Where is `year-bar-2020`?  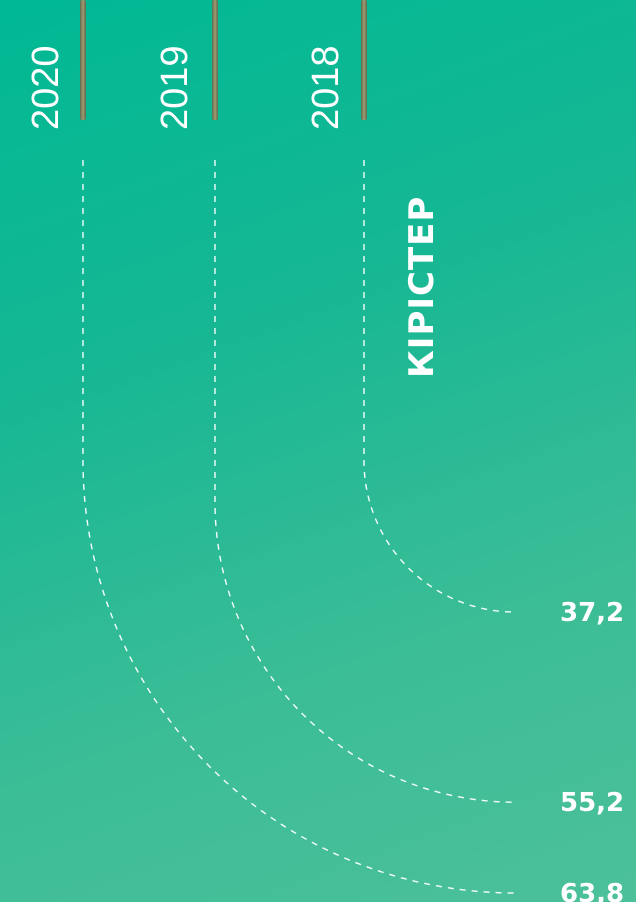
year-bar-2020 is located at coordinates (83, 60).